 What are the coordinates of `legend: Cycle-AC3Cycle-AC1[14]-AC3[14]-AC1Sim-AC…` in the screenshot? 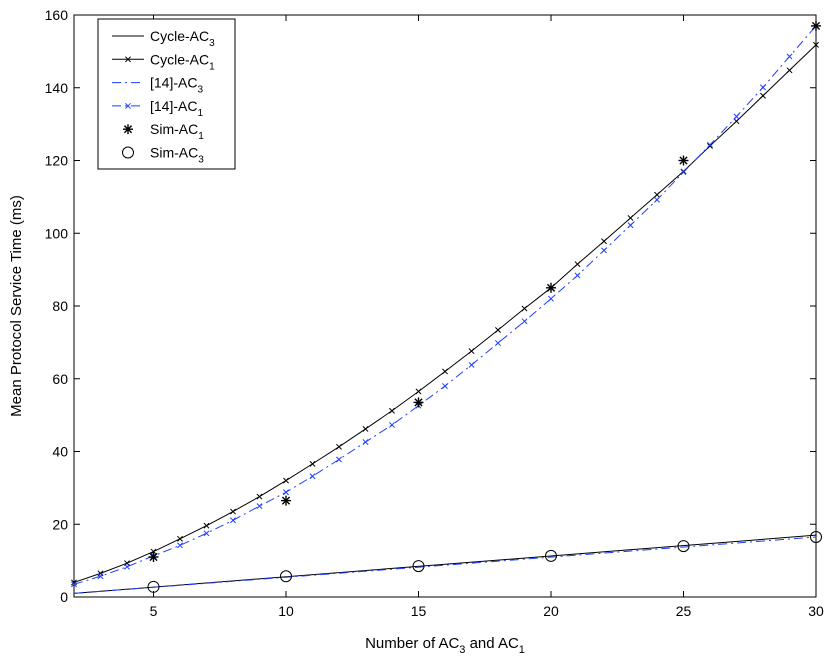 It's located at (166, 94).